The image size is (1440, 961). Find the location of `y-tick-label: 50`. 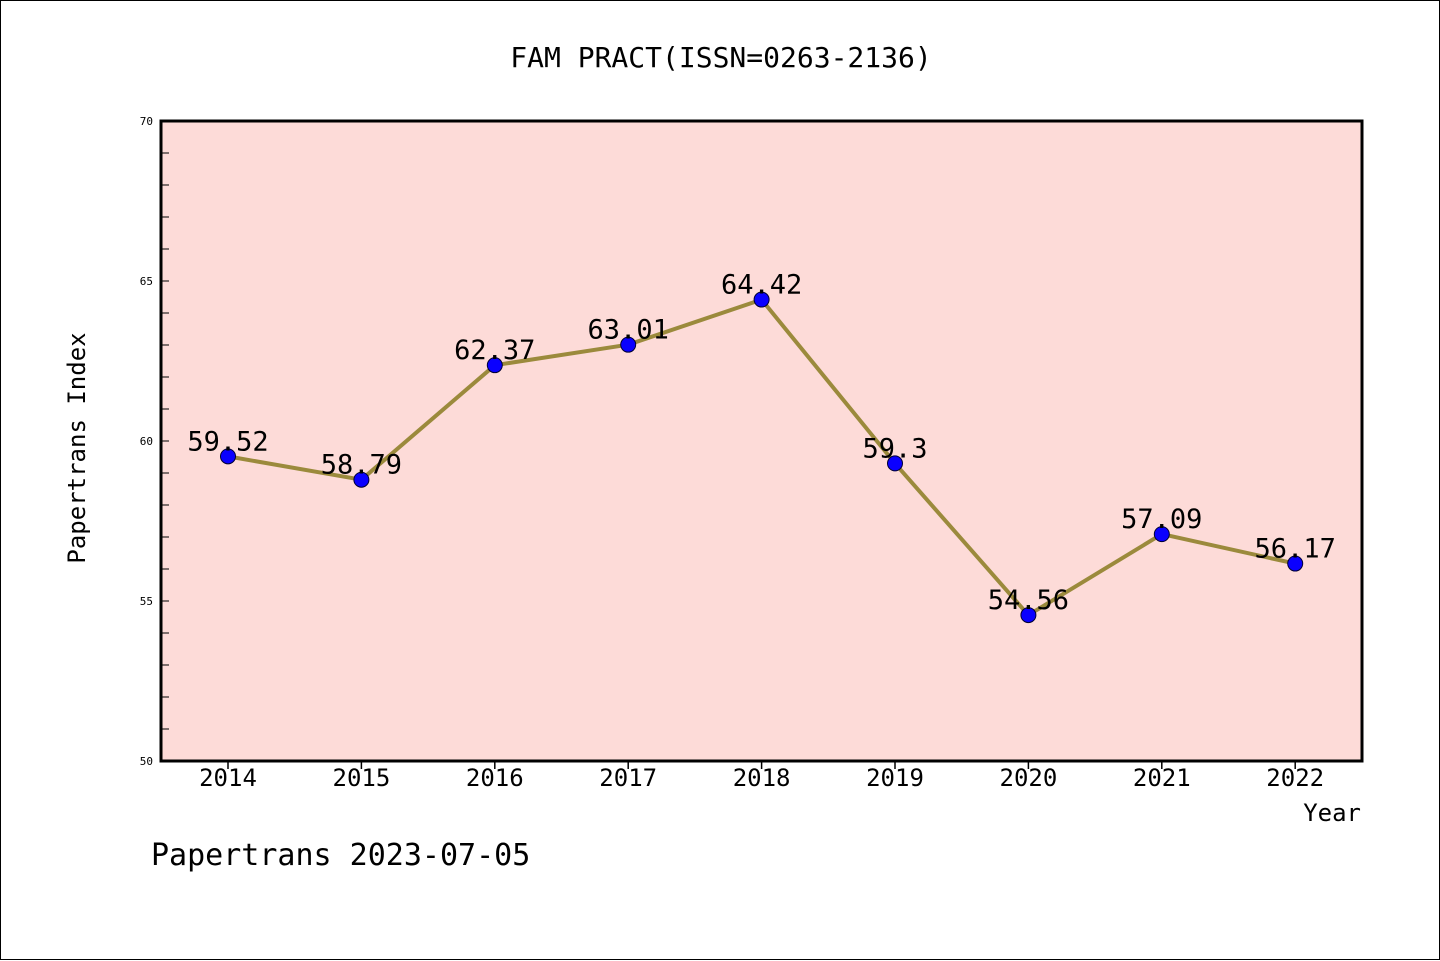

y-tick-label: 50 is located at coordinates (146, 761).